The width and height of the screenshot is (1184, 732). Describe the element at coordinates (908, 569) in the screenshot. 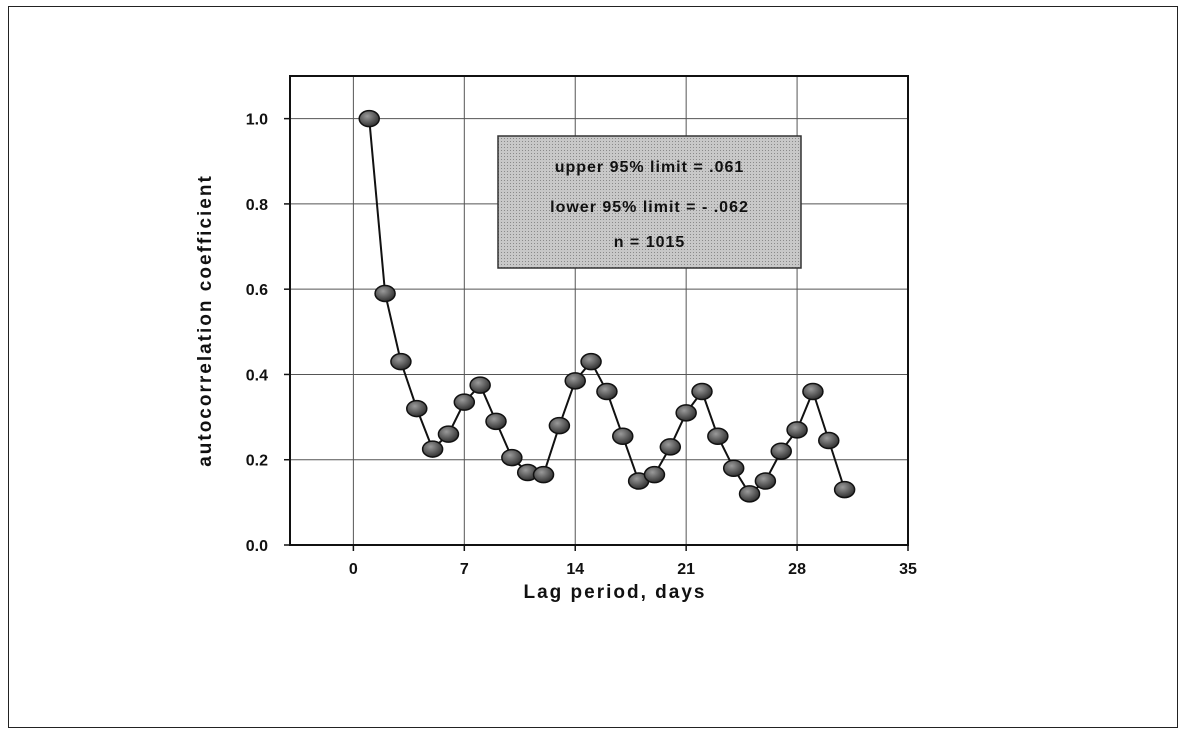

I see `x-tick-label: 35` at that location.